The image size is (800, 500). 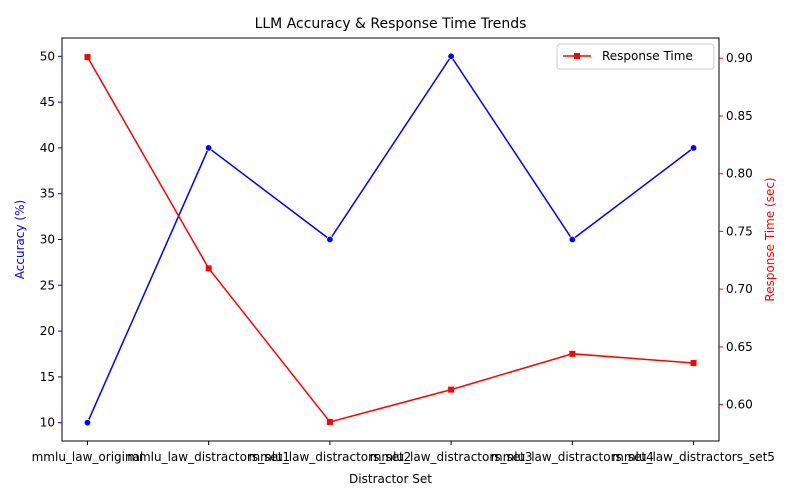 What do you see at coordinates (47, 377) in the screenshot?
I see `left-tick-label: 15` at bounding box center [47, 377].